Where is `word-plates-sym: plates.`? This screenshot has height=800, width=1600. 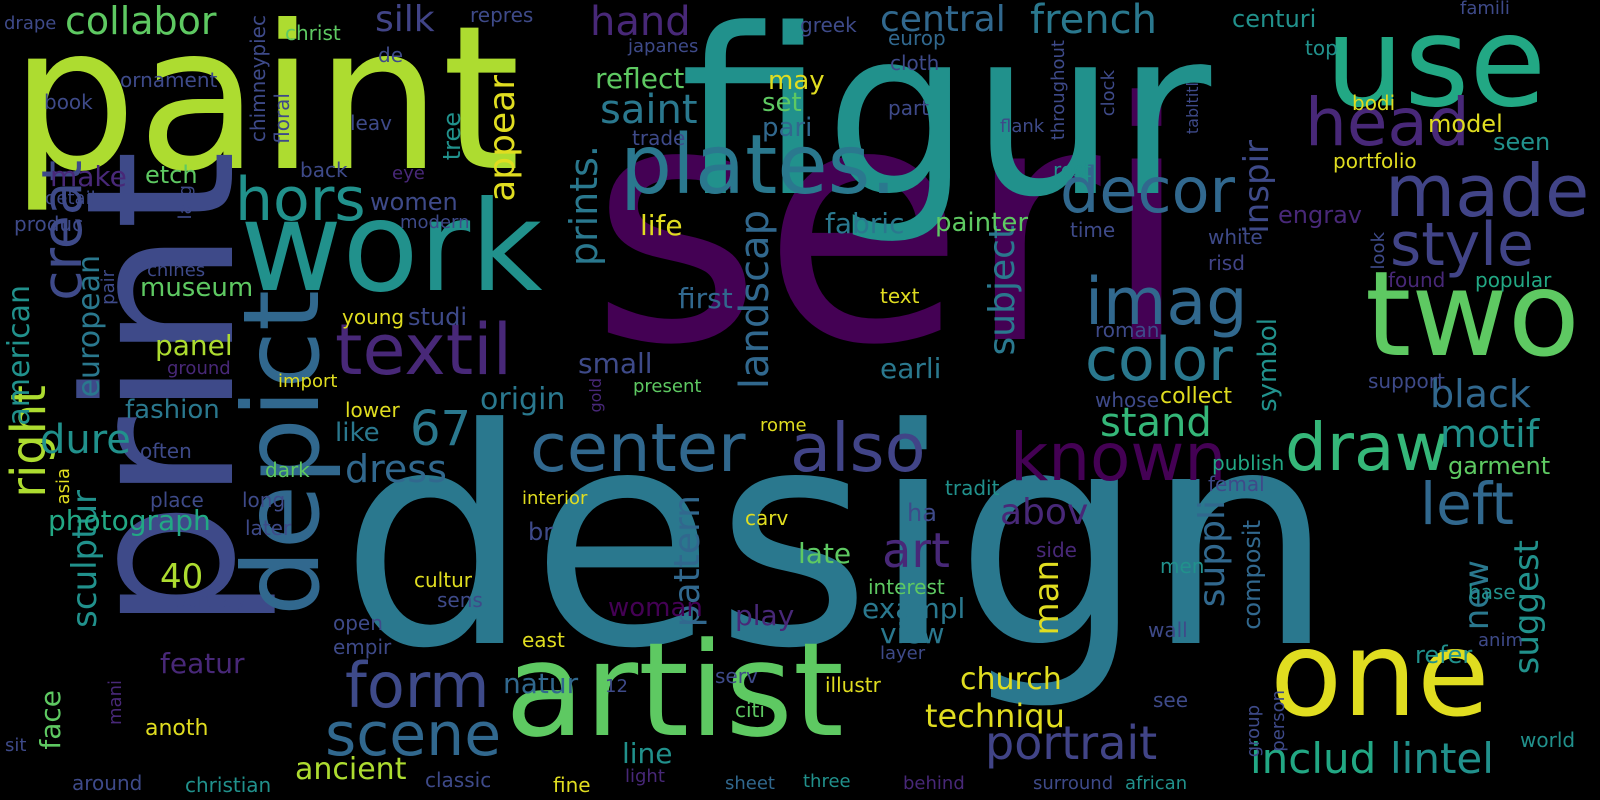
word-plates-sym: plates. is located at coordinates (758, 165).